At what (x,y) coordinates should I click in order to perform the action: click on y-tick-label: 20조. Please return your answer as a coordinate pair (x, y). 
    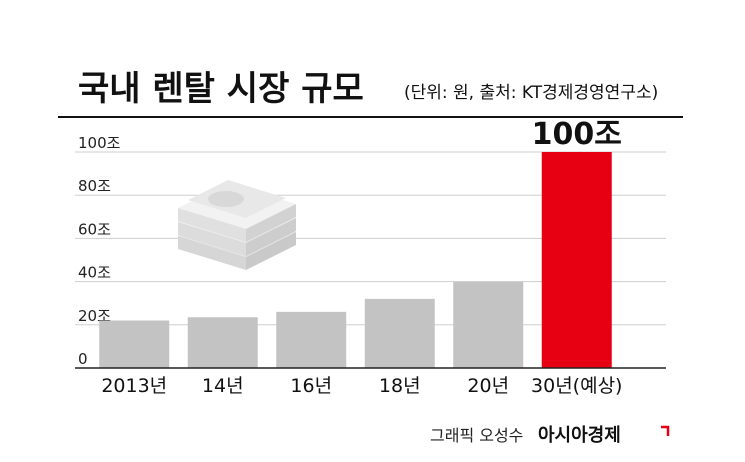
    Looking at the image, I should click on (94, 316).